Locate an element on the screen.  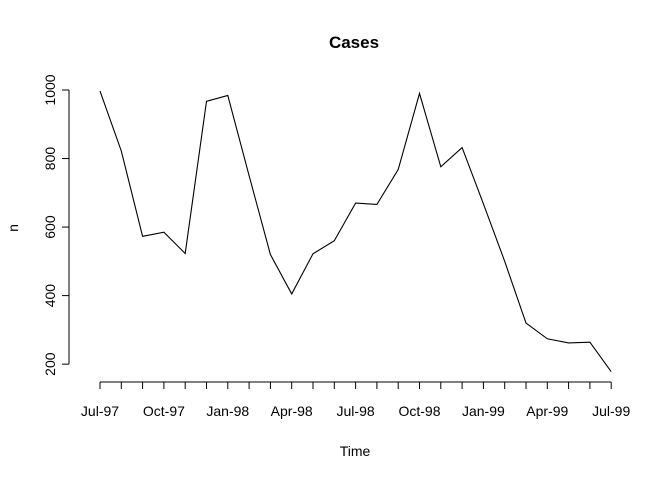
x-axis-title: Time is located at coordinates (355, 451).